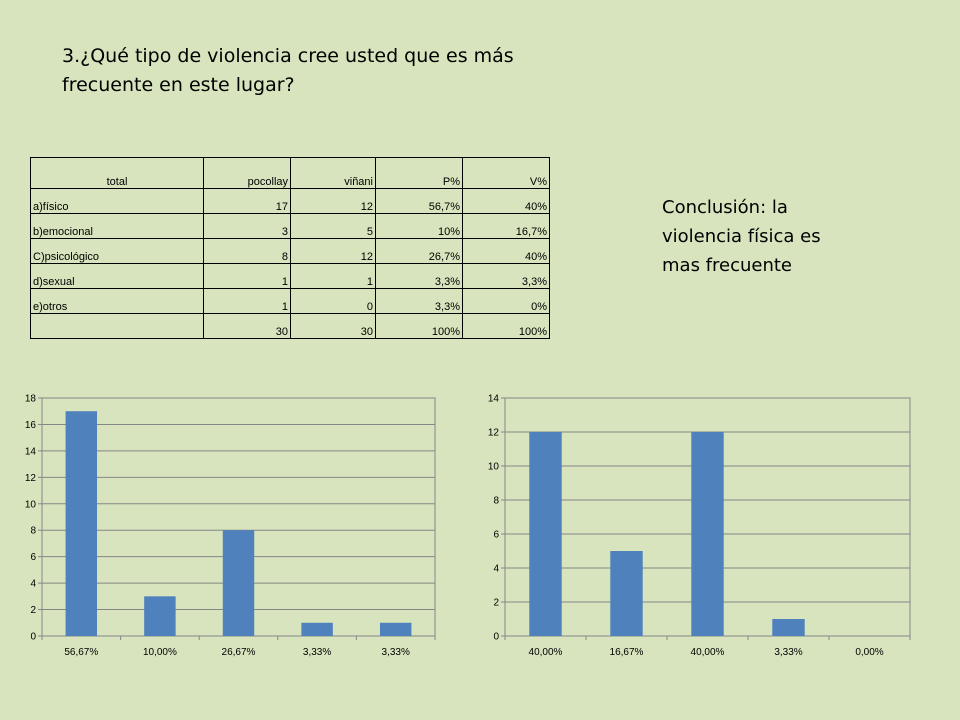  I want to click on table-total-row: 30 30 100% 100%, so click(290, 326).